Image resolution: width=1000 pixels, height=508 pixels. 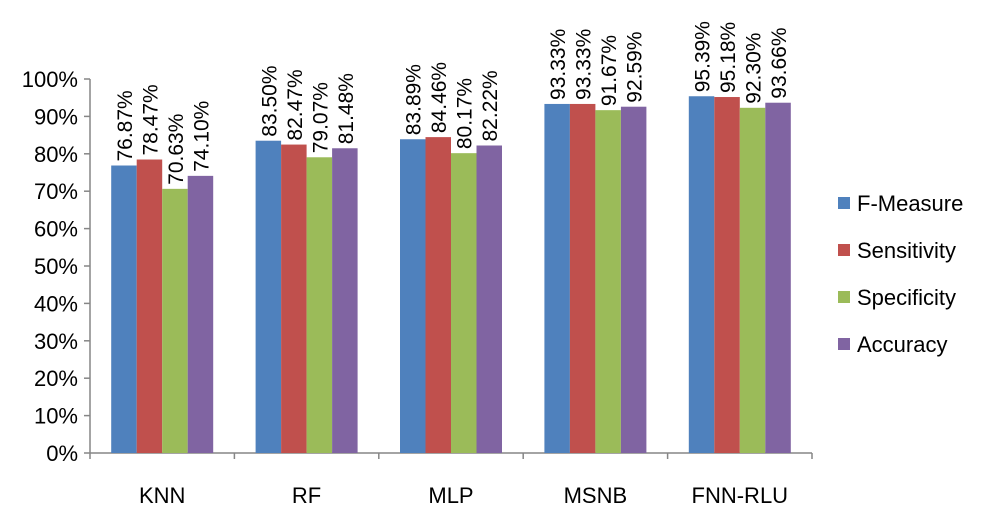 What do you see at coordinates (635, 66) in the screenshot?
I see `data-label: 92.59%` at bounding box center [635, 66].